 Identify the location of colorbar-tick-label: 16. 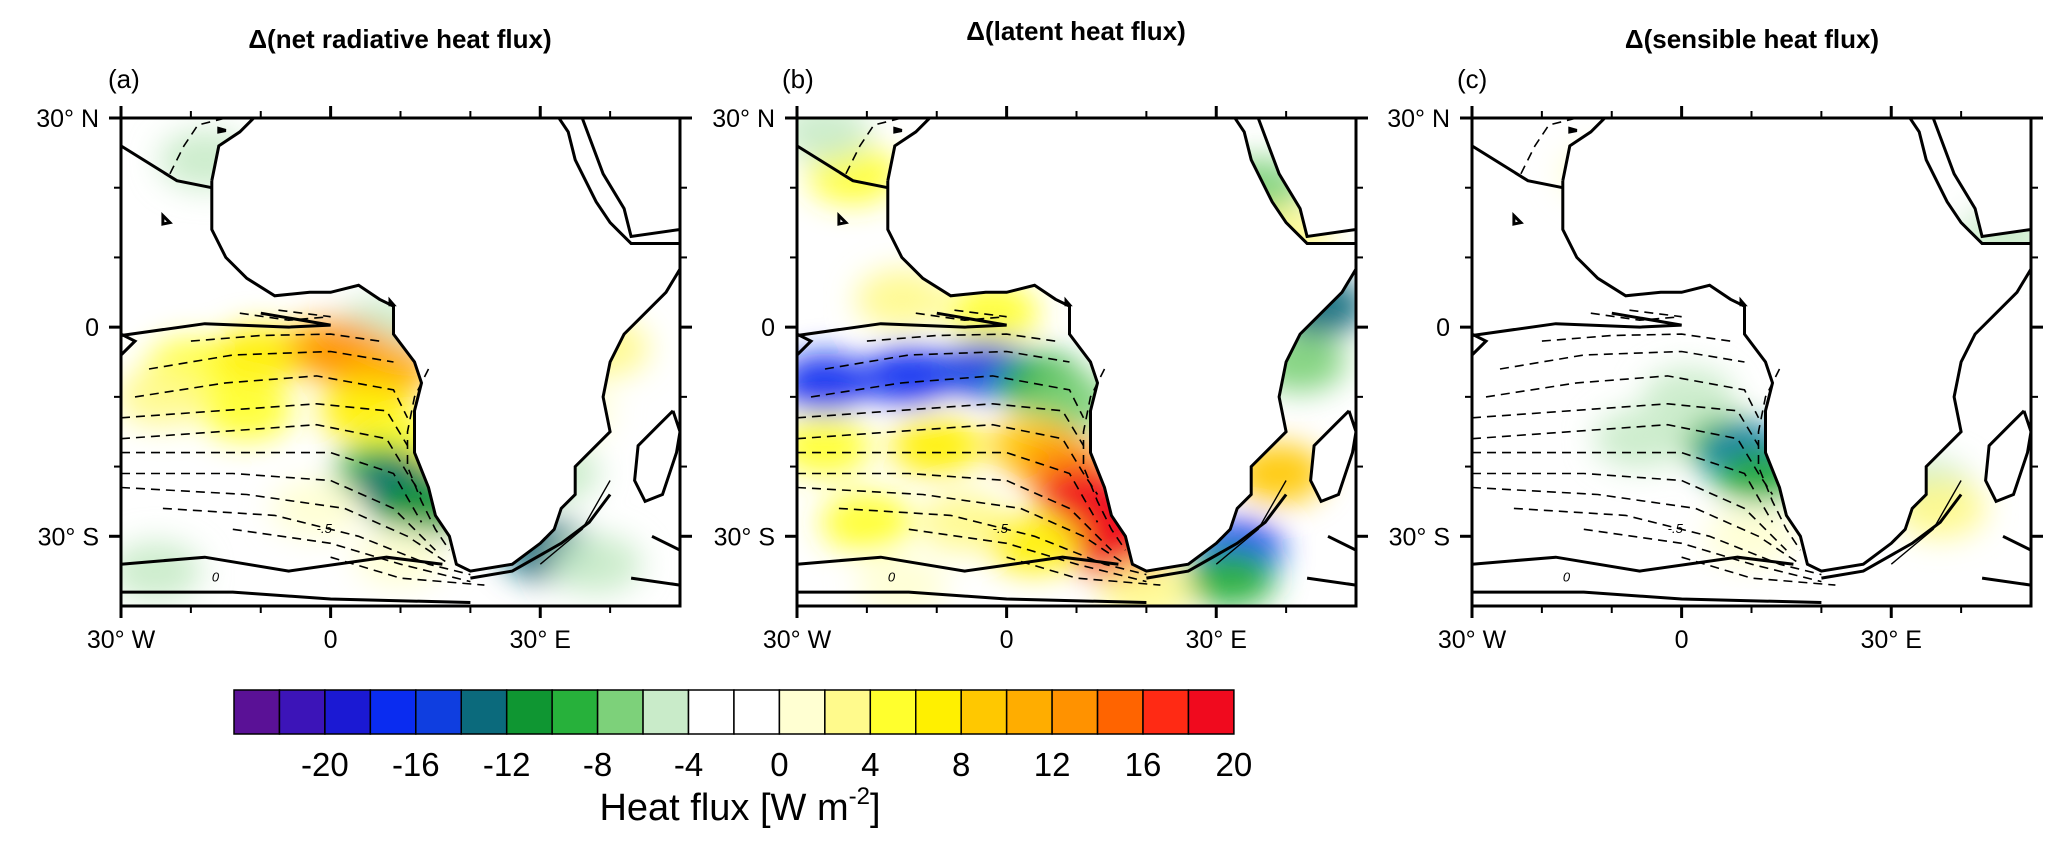
(1143, 764).